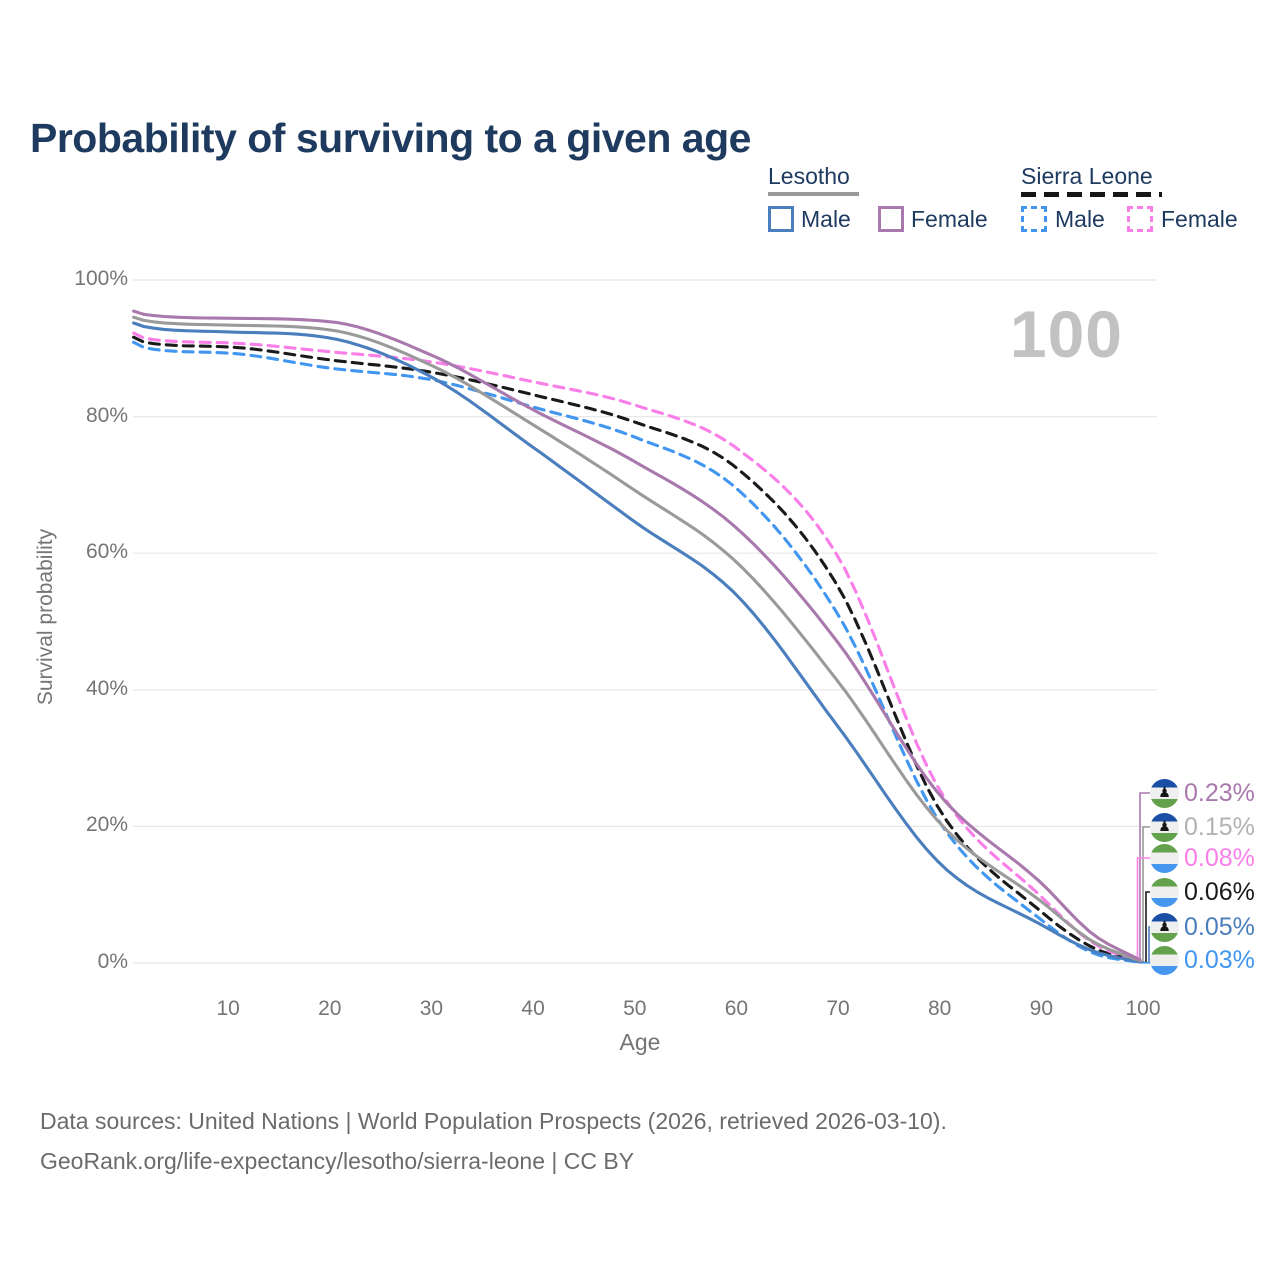 Image resolution: width=1280 pixels, height=1280 pixels. I want to click on legend-label-lesotho-male: Male, so click(826, 219).